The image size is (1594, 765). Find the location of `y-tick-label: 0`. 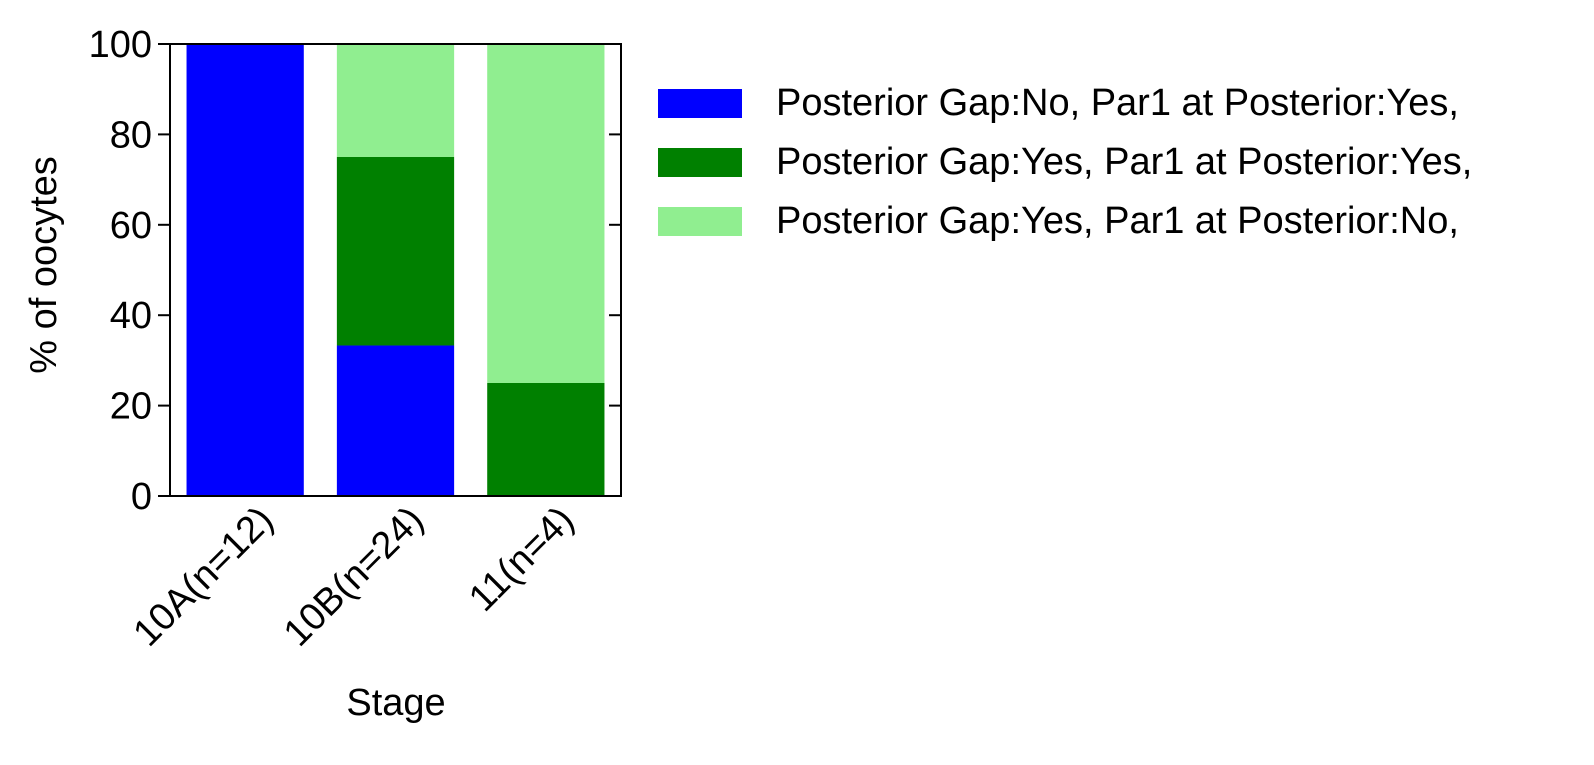

y-tick-label: 0 is located at coordinates (141, 497).